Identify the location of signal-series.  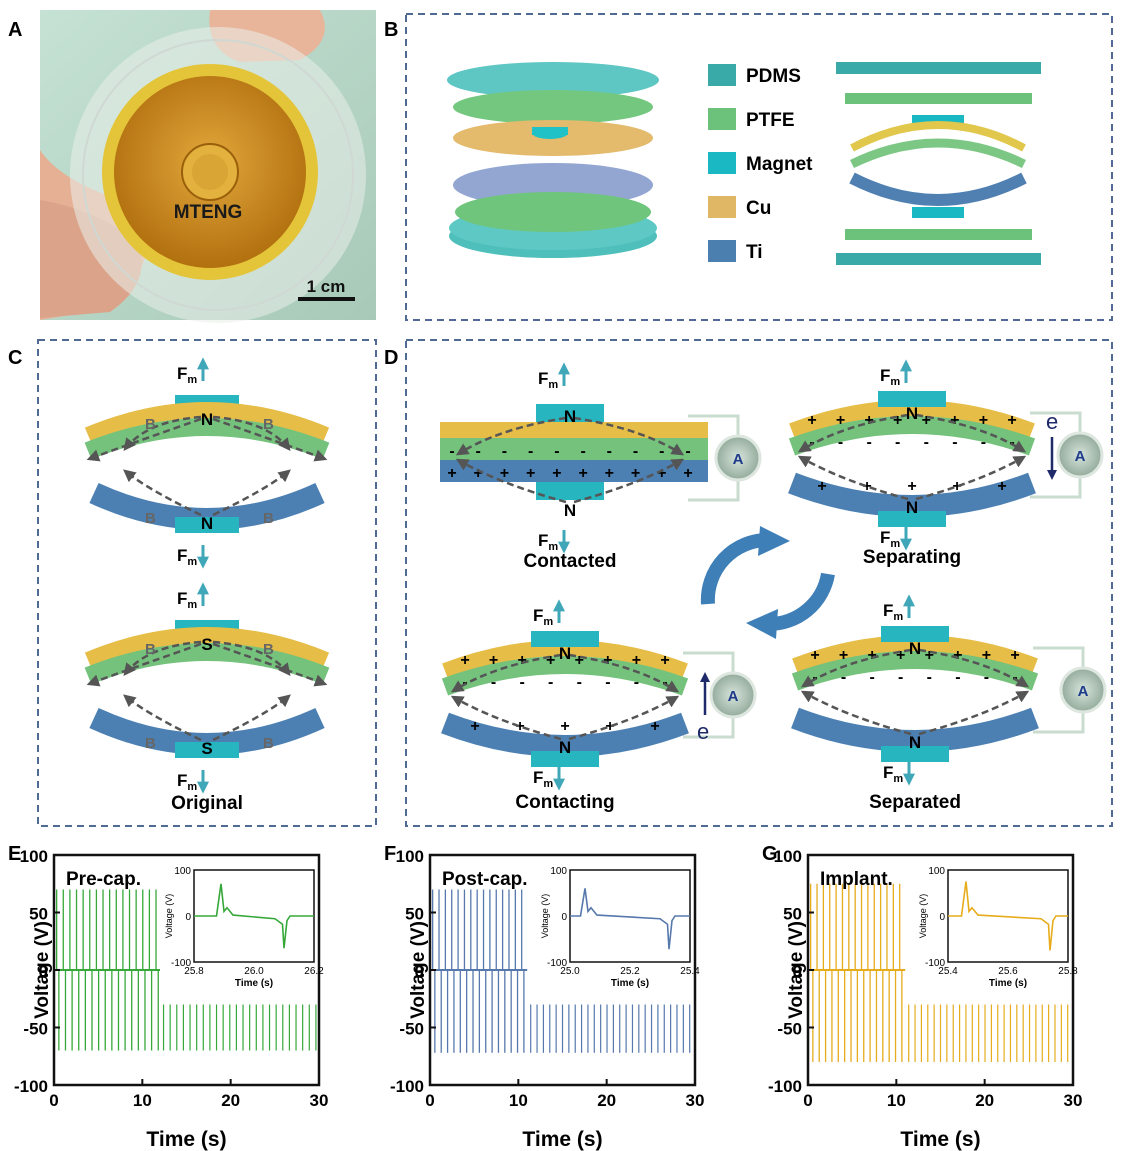
(560, 971).